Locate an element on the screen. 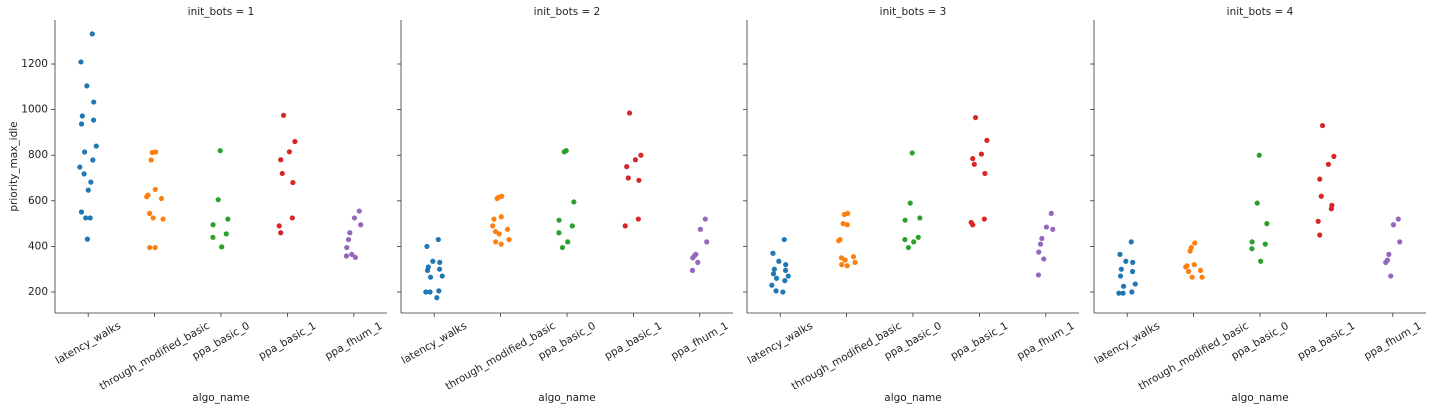 This screenshot has width=1432, height=411. y-tick-label: 200 is located at coordinates (38, 292).